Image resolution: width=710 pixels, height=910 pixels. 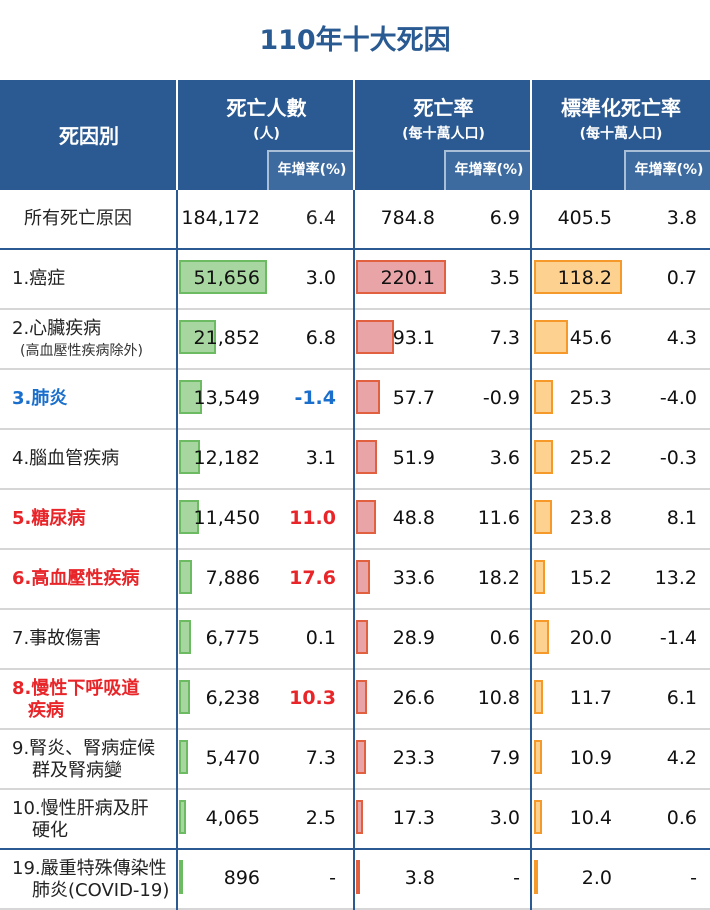 What do you see at coordinates (332, 878) in the screenshot?
I see `deaths-g-value: -` at bounding box center [332, 878].